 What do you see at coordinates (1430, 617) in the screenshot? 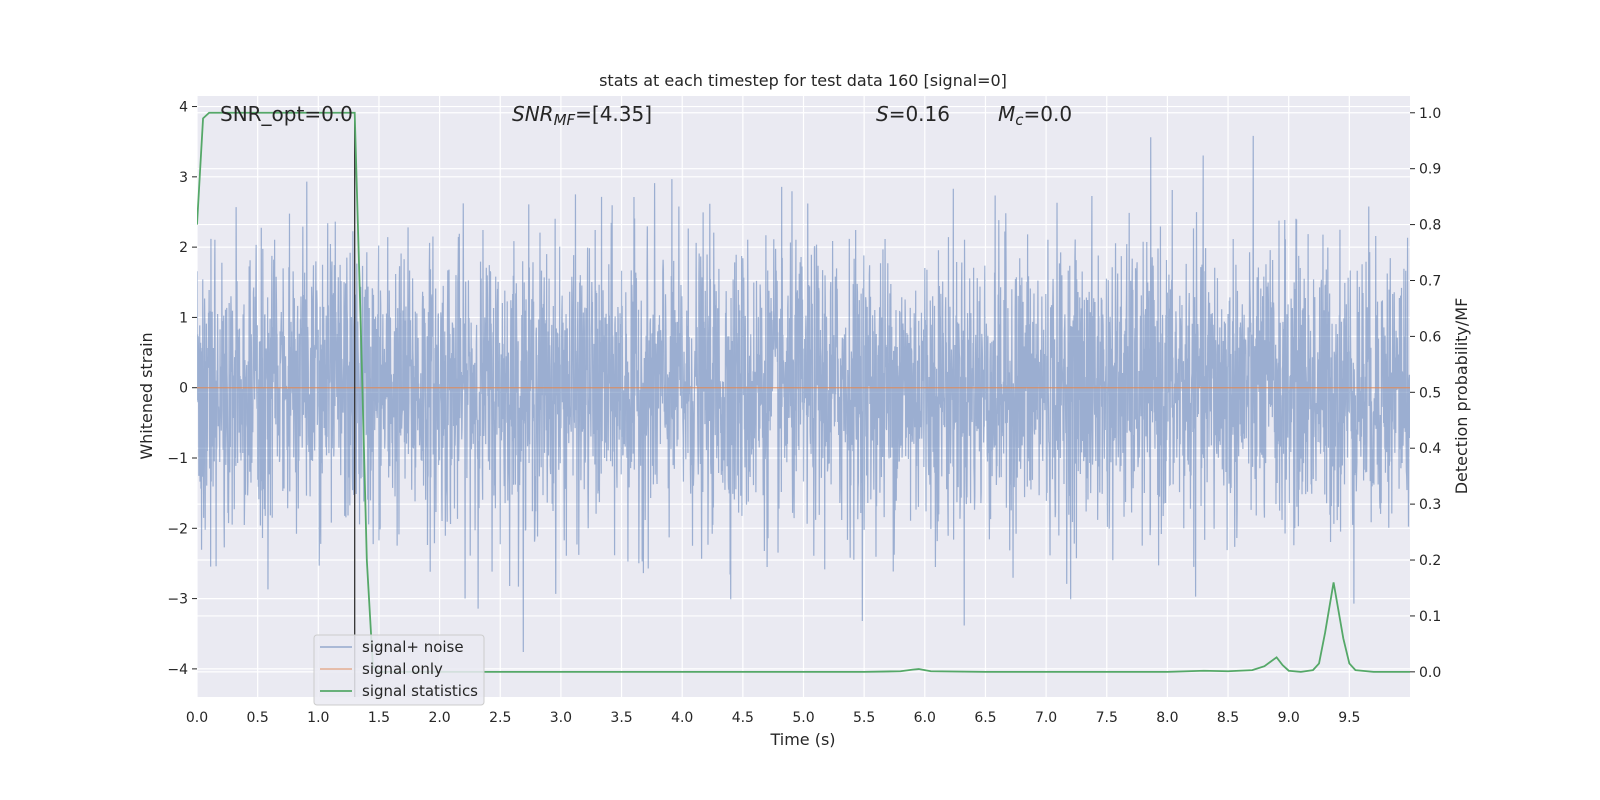
I see `y-right-tick-label: 0.1` at bounding box center [1430, 617].